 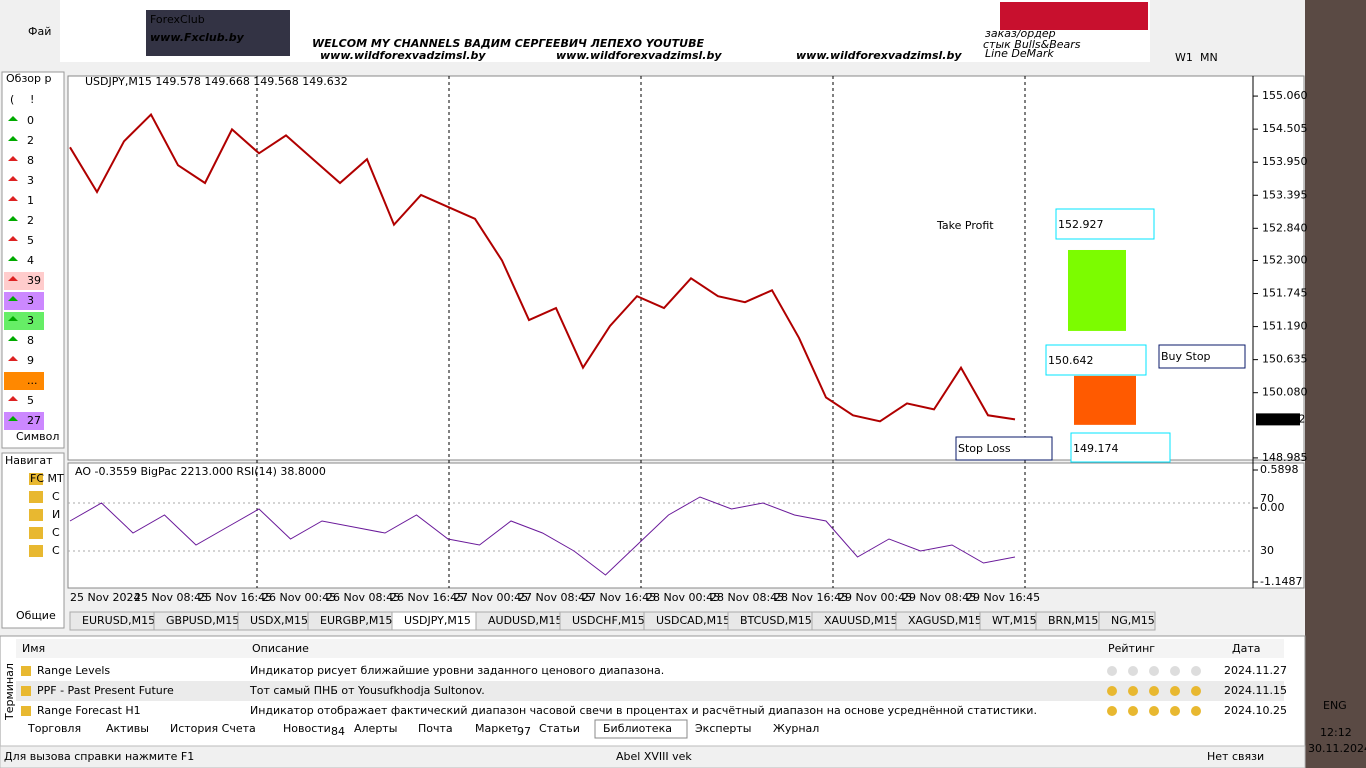 I want to click on row-icon, so click(x=26, y=691).